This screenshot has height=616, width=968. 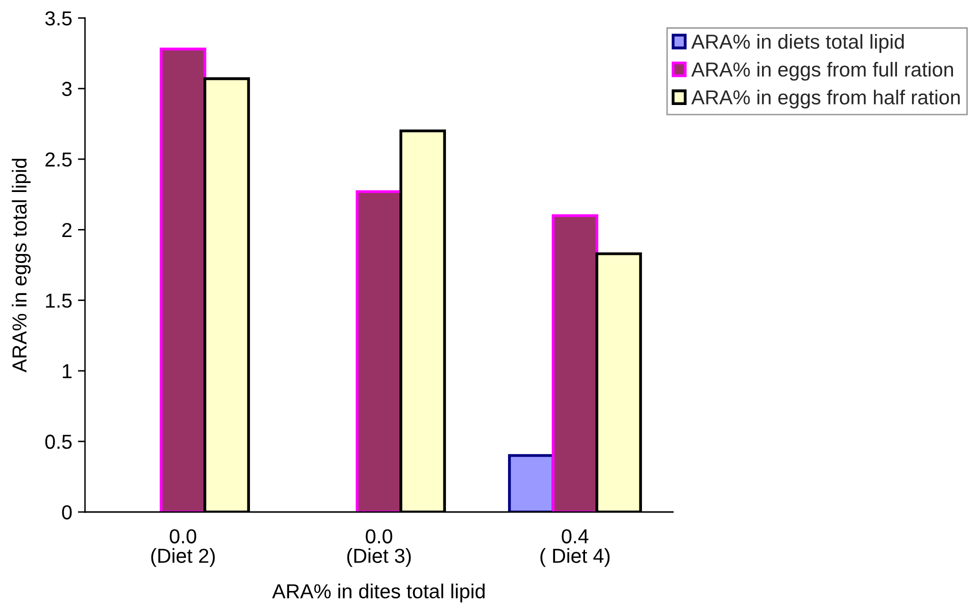 I want to click on legend-label: ARA% in eggs from half ration, so click(x=825, y=99).